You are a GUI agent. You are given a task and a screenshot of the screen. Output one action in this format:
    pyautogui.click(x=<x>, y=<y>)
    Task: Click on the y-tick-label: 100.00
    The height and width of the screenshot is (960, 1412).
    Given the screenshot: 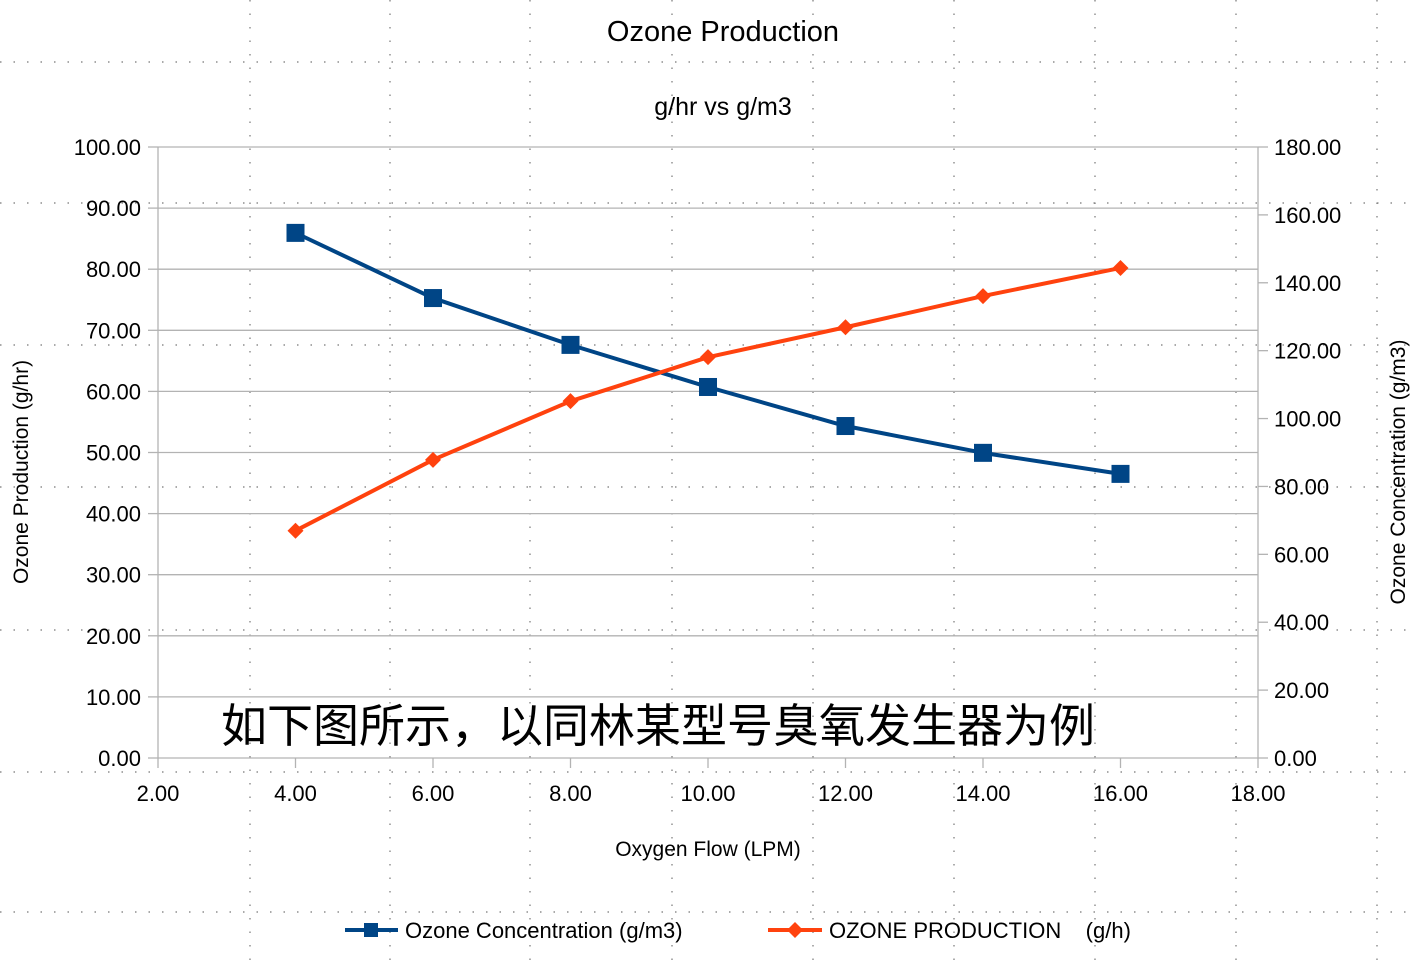 What is the action you would take?
    pyautogui.click(x=107, y=147)
    